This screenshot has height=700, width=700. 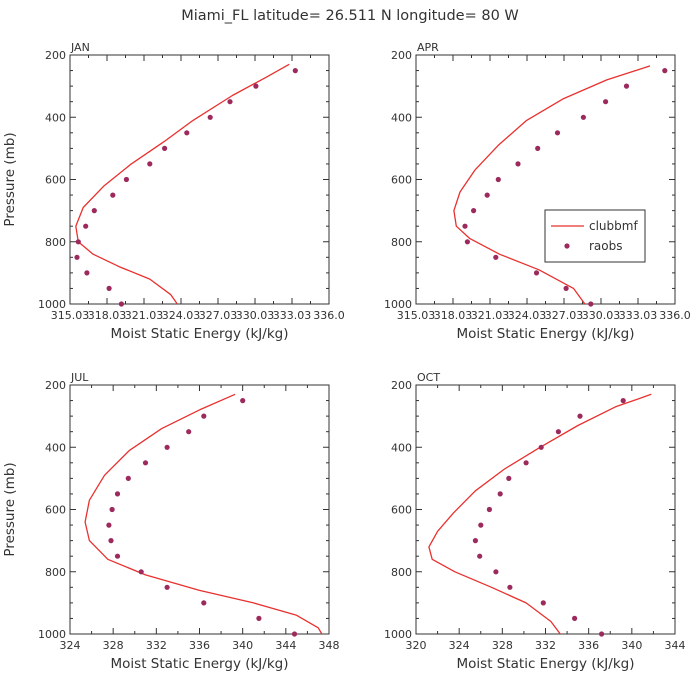 I want to click on panel-label: JAN, so click(x=80, y=47).